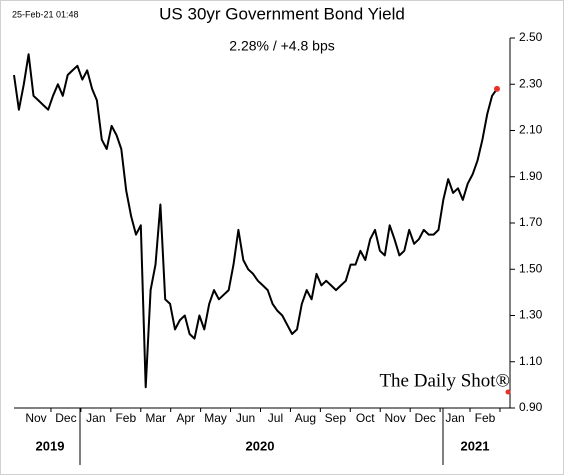 The image size is (564, 475). Describe the element at coordinates (444, 380) in the screenshot. I see `watermark: The Daily Shot®` at that location.